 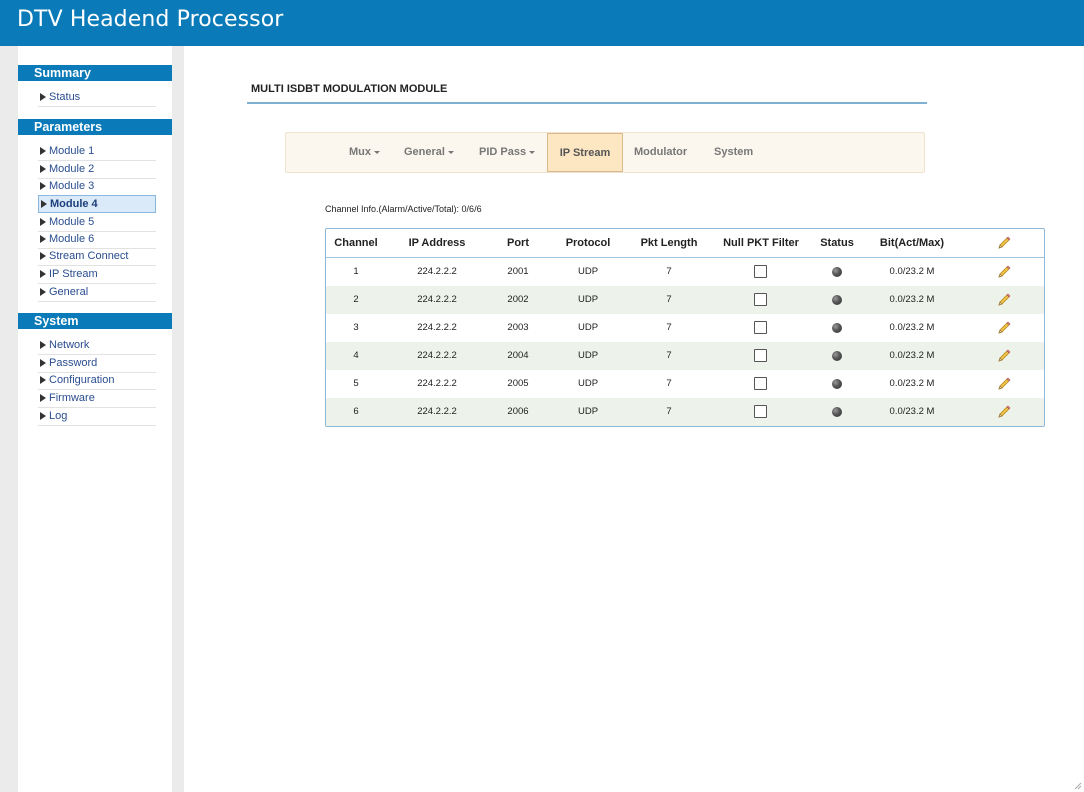 What do you see at coordinates (587, 103) in the screenshot?
I see `title-divider` at bounding box center [587, 103].